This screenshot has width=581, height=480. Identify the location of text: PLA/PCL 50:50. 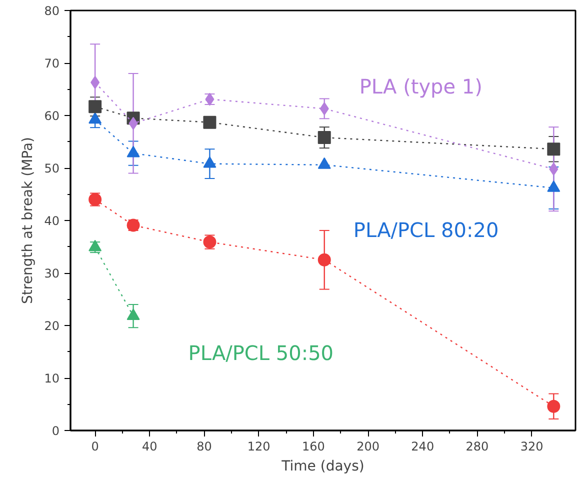
(261, 353).